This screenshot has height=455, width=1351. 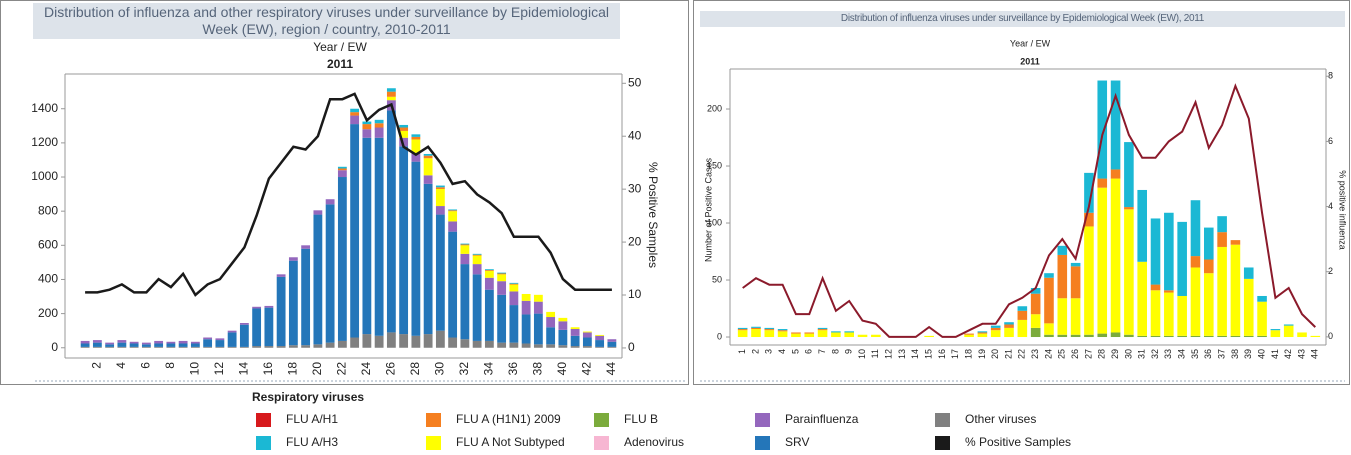 I want to click on y-tick-label: 0, so click(x=719, y=336).